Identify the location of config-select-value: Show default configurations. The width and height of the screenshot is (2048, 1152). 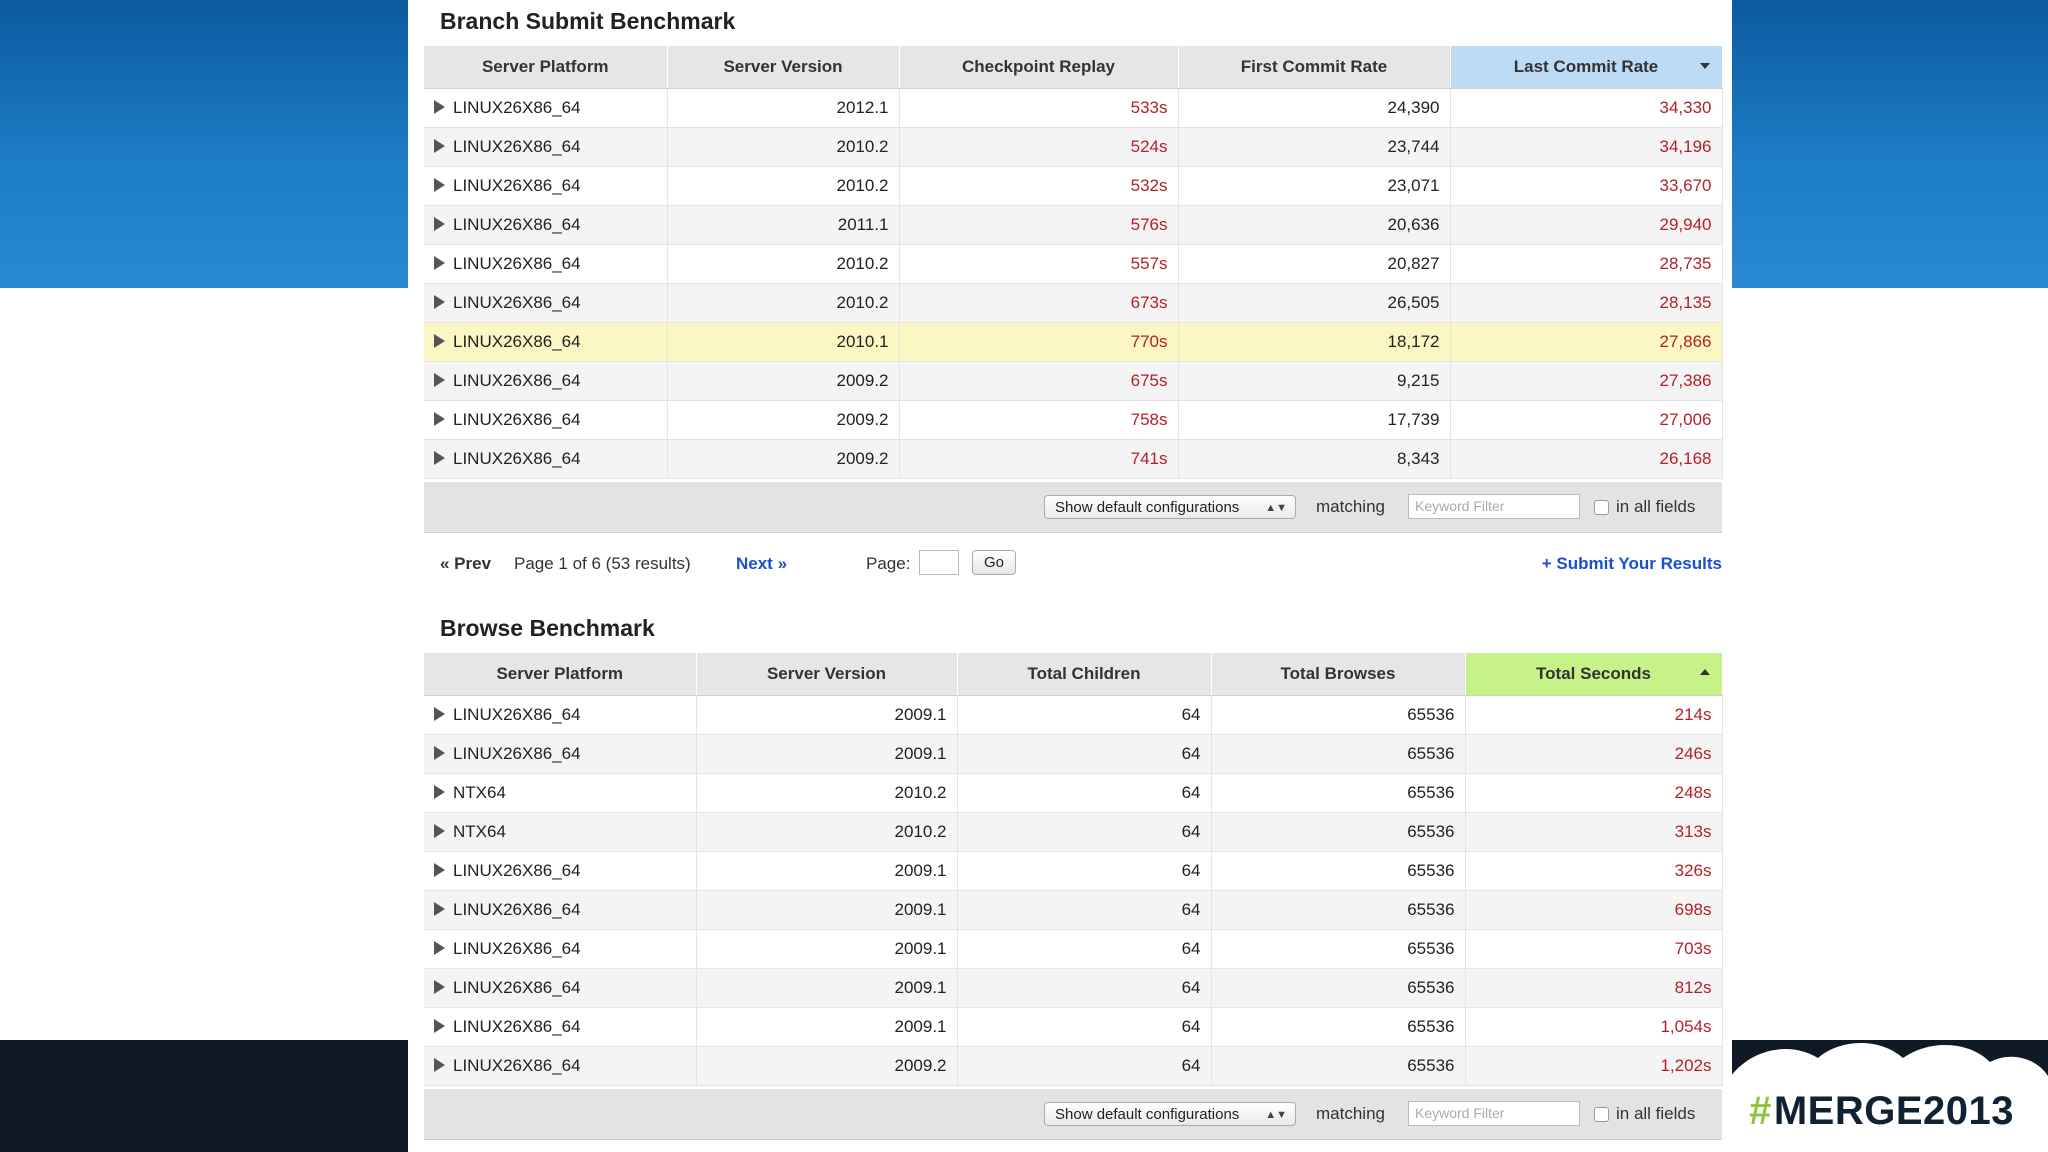
(1147, 507).